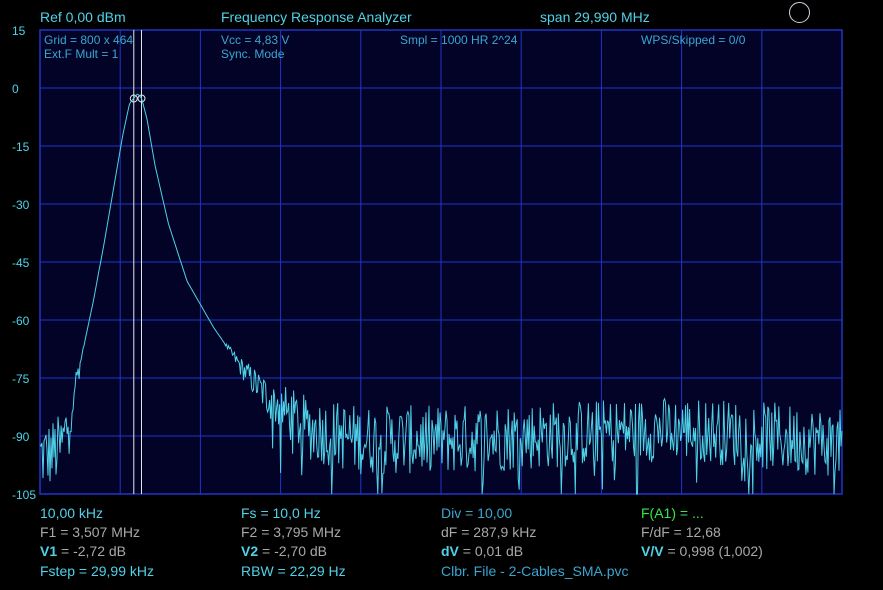  What do you see at coordinates (49, 551) in the screenshot?
I see `v1-label: V1` at bounding box center [49, 551].